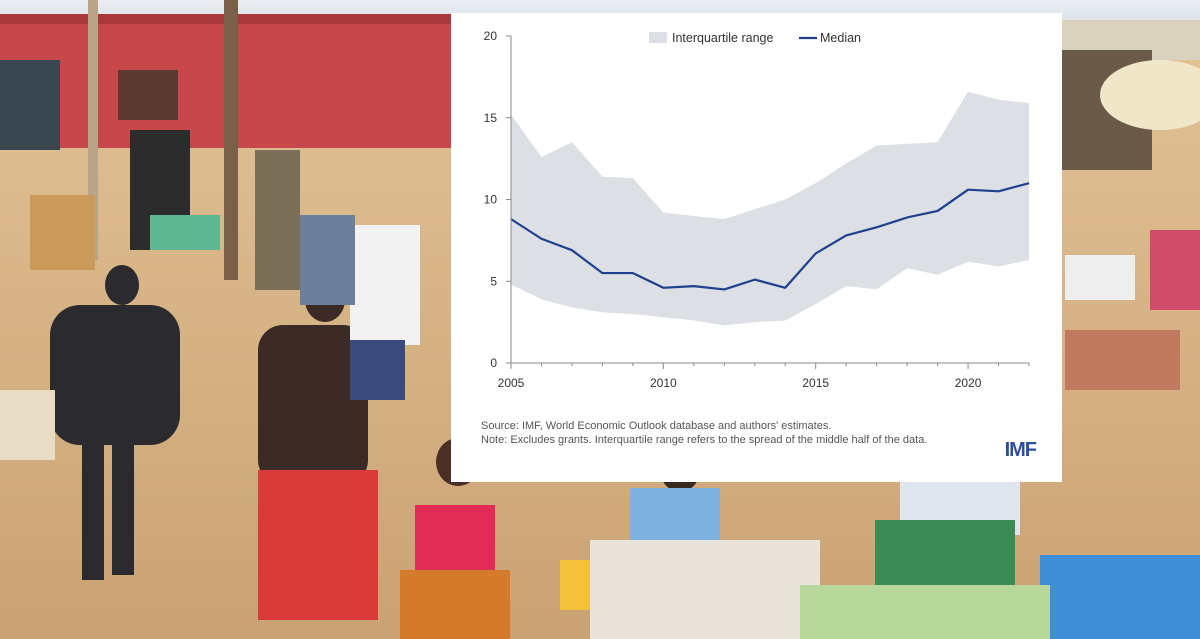 The width and height of the screenshot is (1200, 639). Describe the element at coordinates (723, 38) in the screenshot. I see `legend-label-iqr: Interquartile range` at that location.